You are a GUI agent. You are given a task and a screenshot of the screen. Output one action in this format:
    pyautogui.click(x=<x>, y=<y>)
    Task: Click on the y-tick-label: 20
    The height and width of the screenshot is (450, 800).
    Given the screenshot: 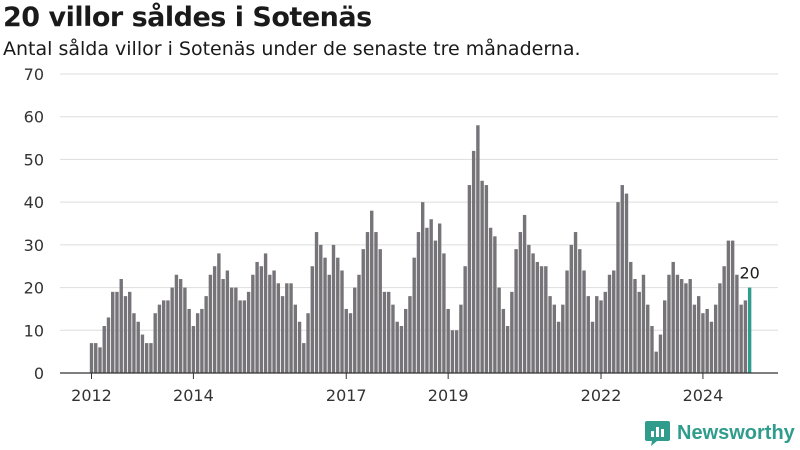 What is the action you would take?
    pyautogui.click(x=34, y=288)
    